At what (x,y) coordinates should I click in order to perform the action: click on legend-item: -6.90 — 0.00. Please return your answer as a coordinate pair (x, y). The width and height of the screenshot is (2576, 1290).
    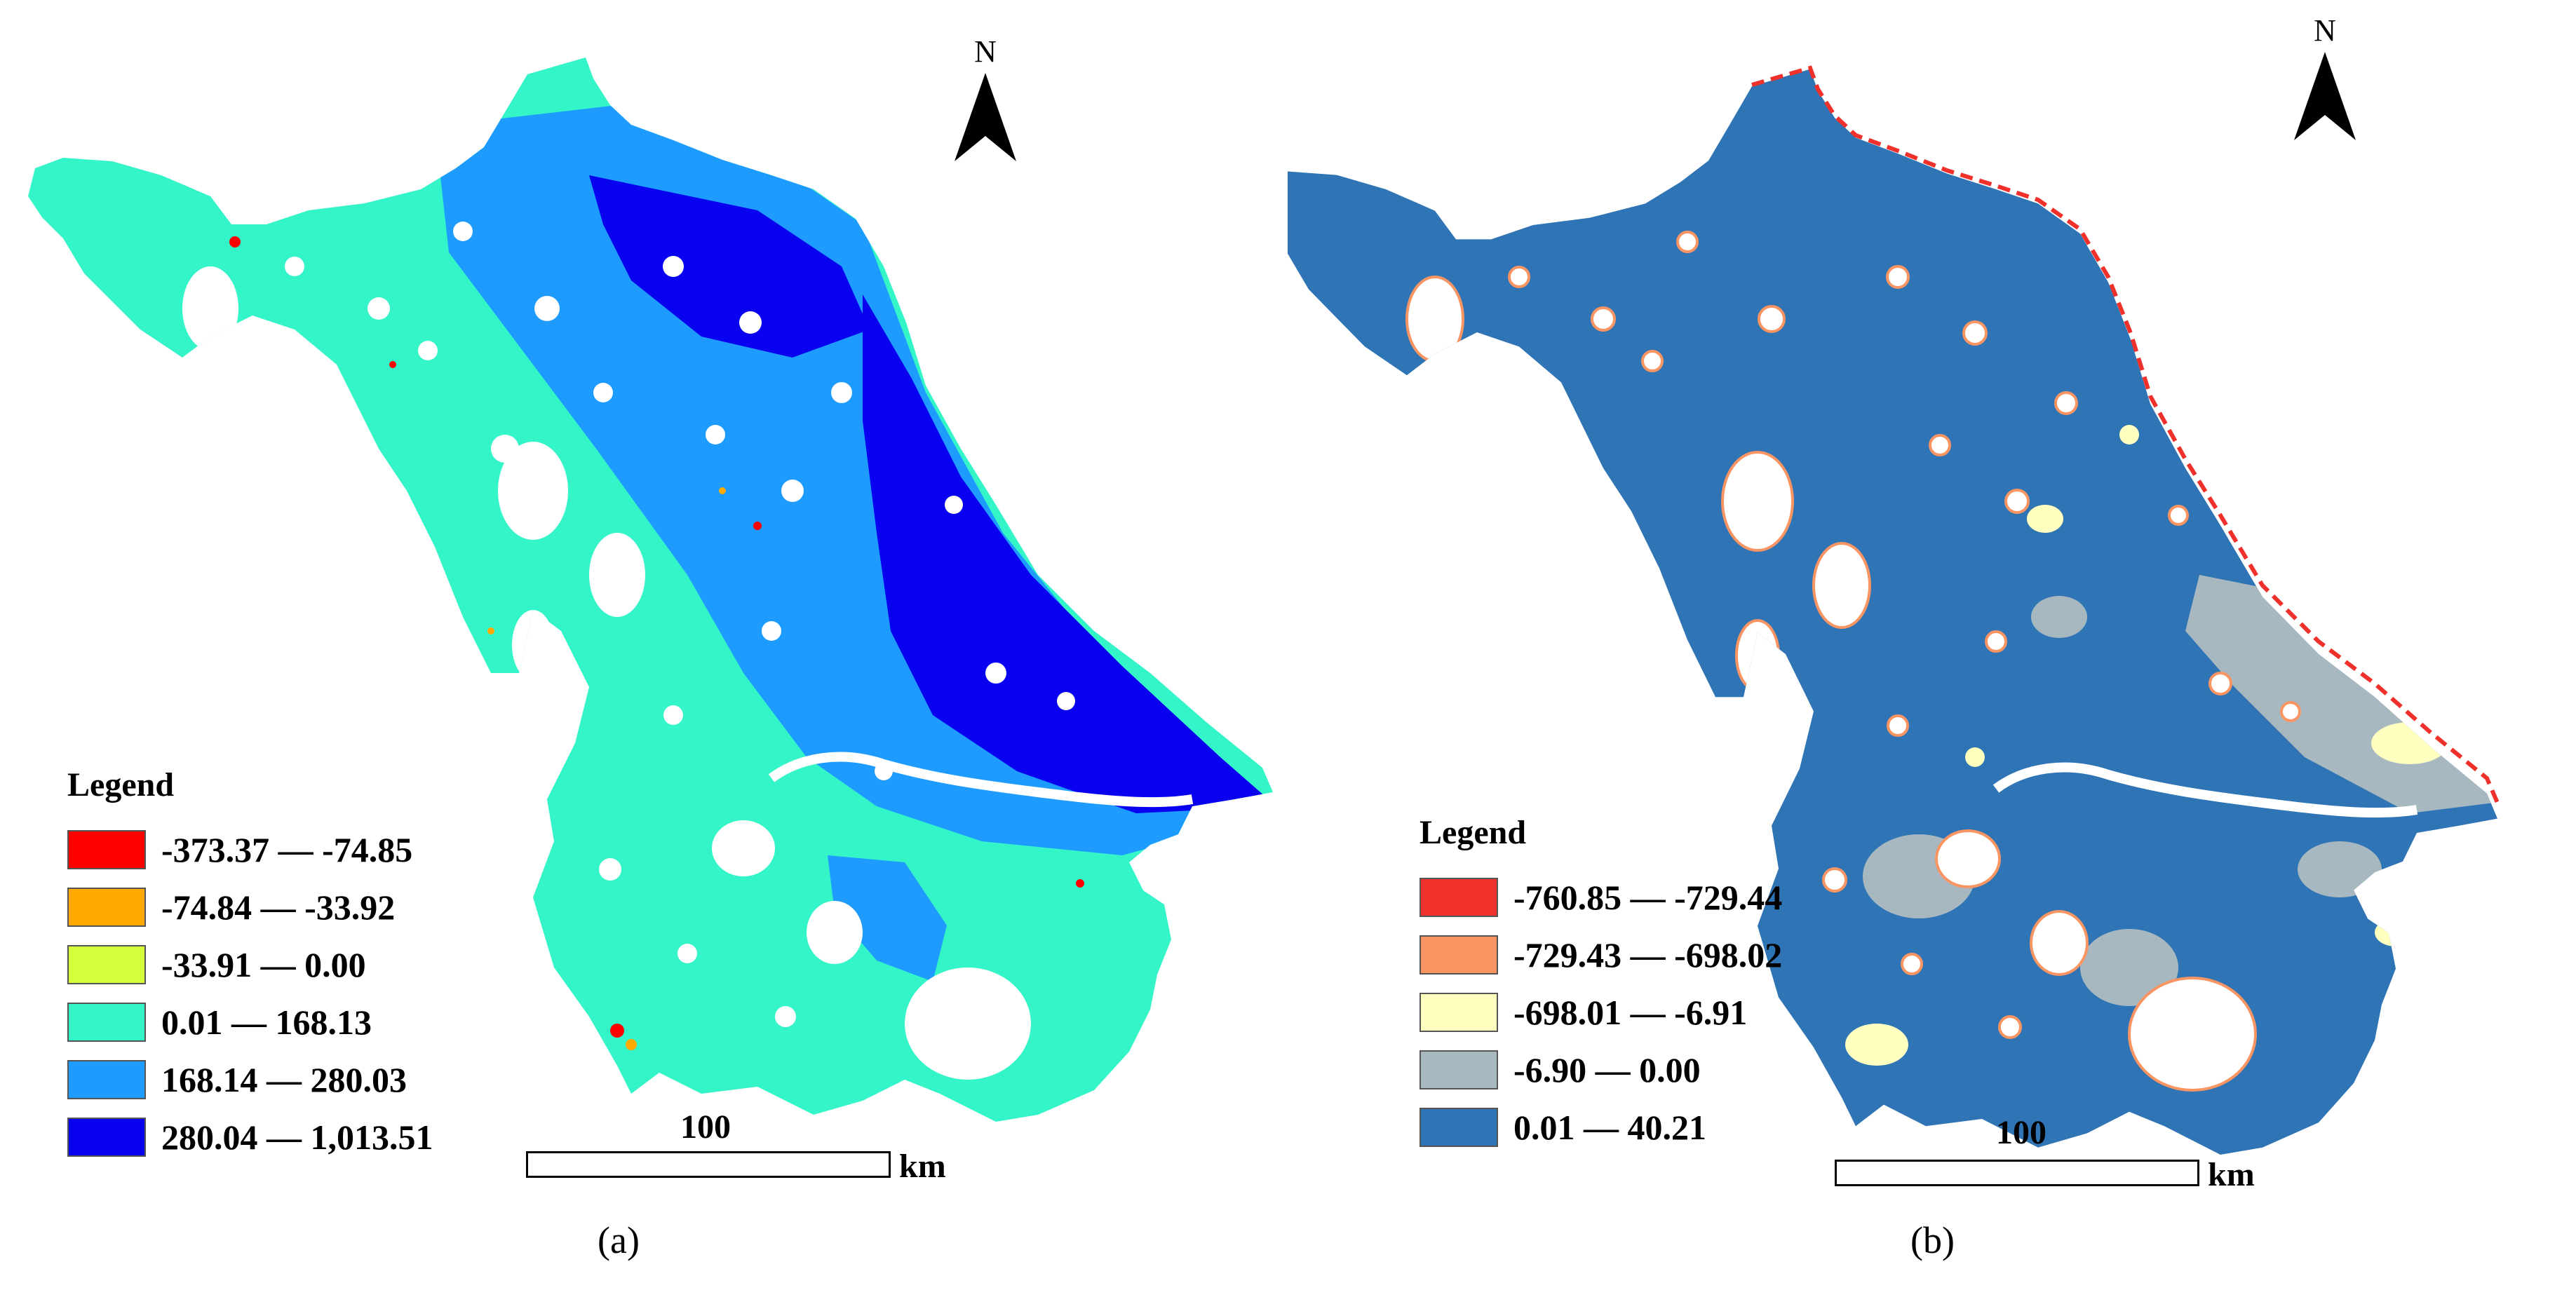
    Looking at the image, I should click on (1601, 1070).